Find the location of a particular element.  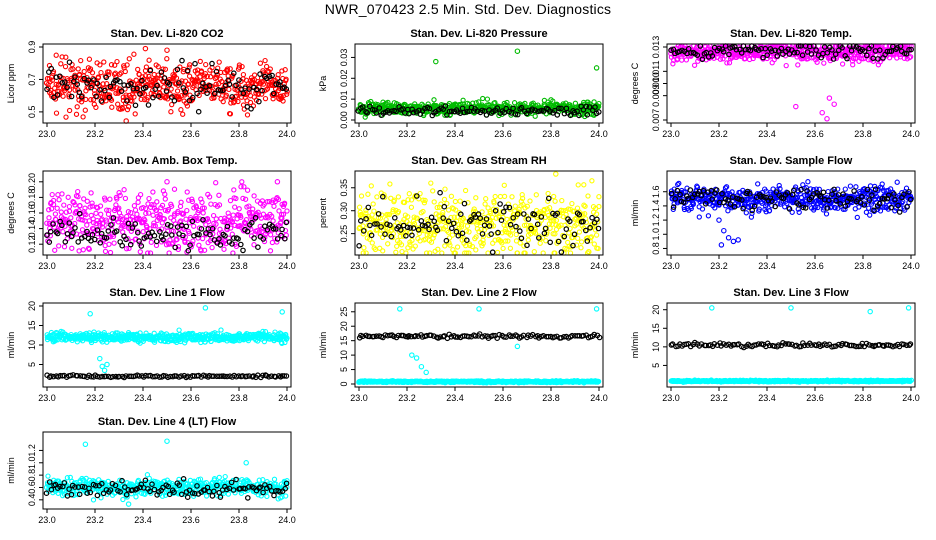

y-axis-label: degrees C is located at coordinates (635, 83).